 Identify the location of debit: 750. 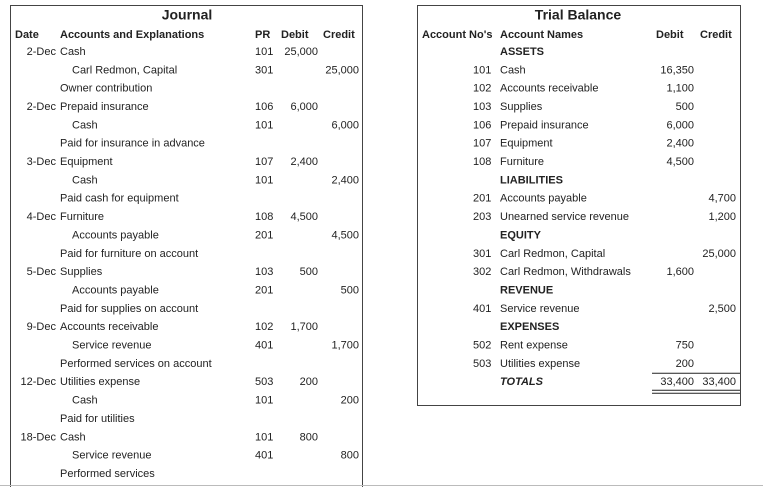
(685, 346).